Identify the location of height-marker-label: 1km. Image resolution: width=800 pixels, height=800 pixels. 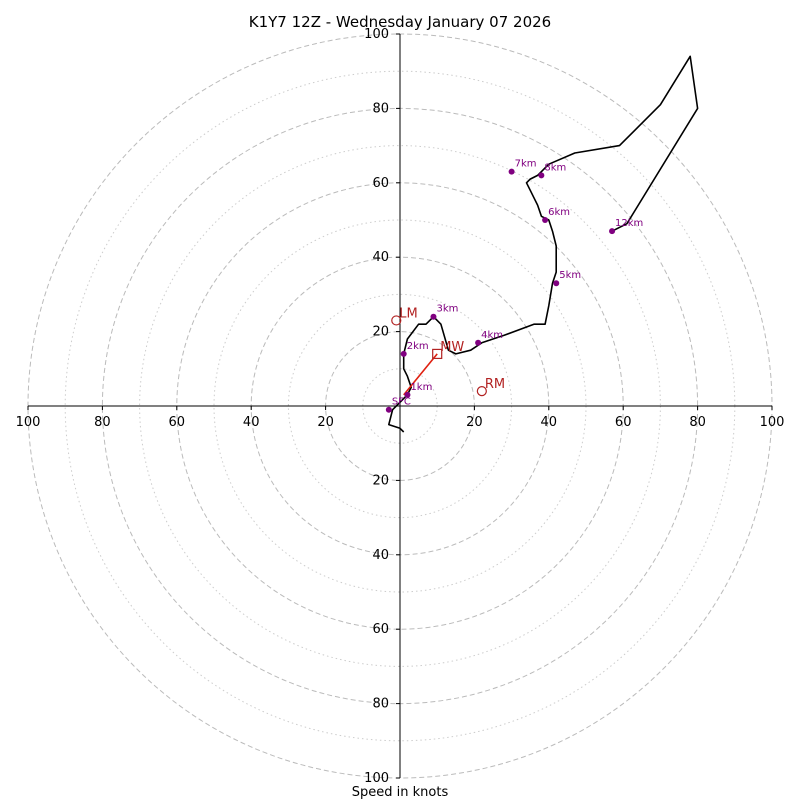
(421, 387).